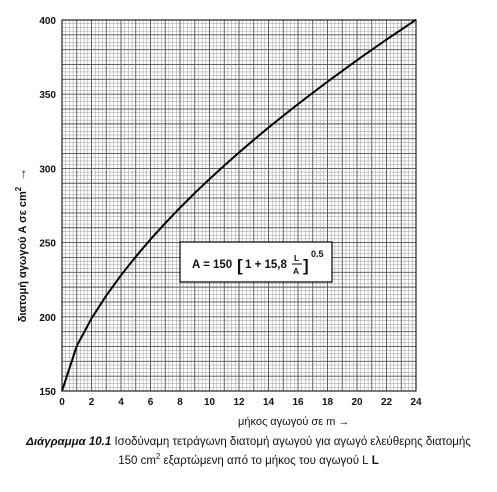 This screenshot has width=497, height=492. Describe the element at coordinates (264, 460) in the screenshot. I see `caption-text-2-post: εξαρτώμενη από το μήκος του αγωγού L` at that location.